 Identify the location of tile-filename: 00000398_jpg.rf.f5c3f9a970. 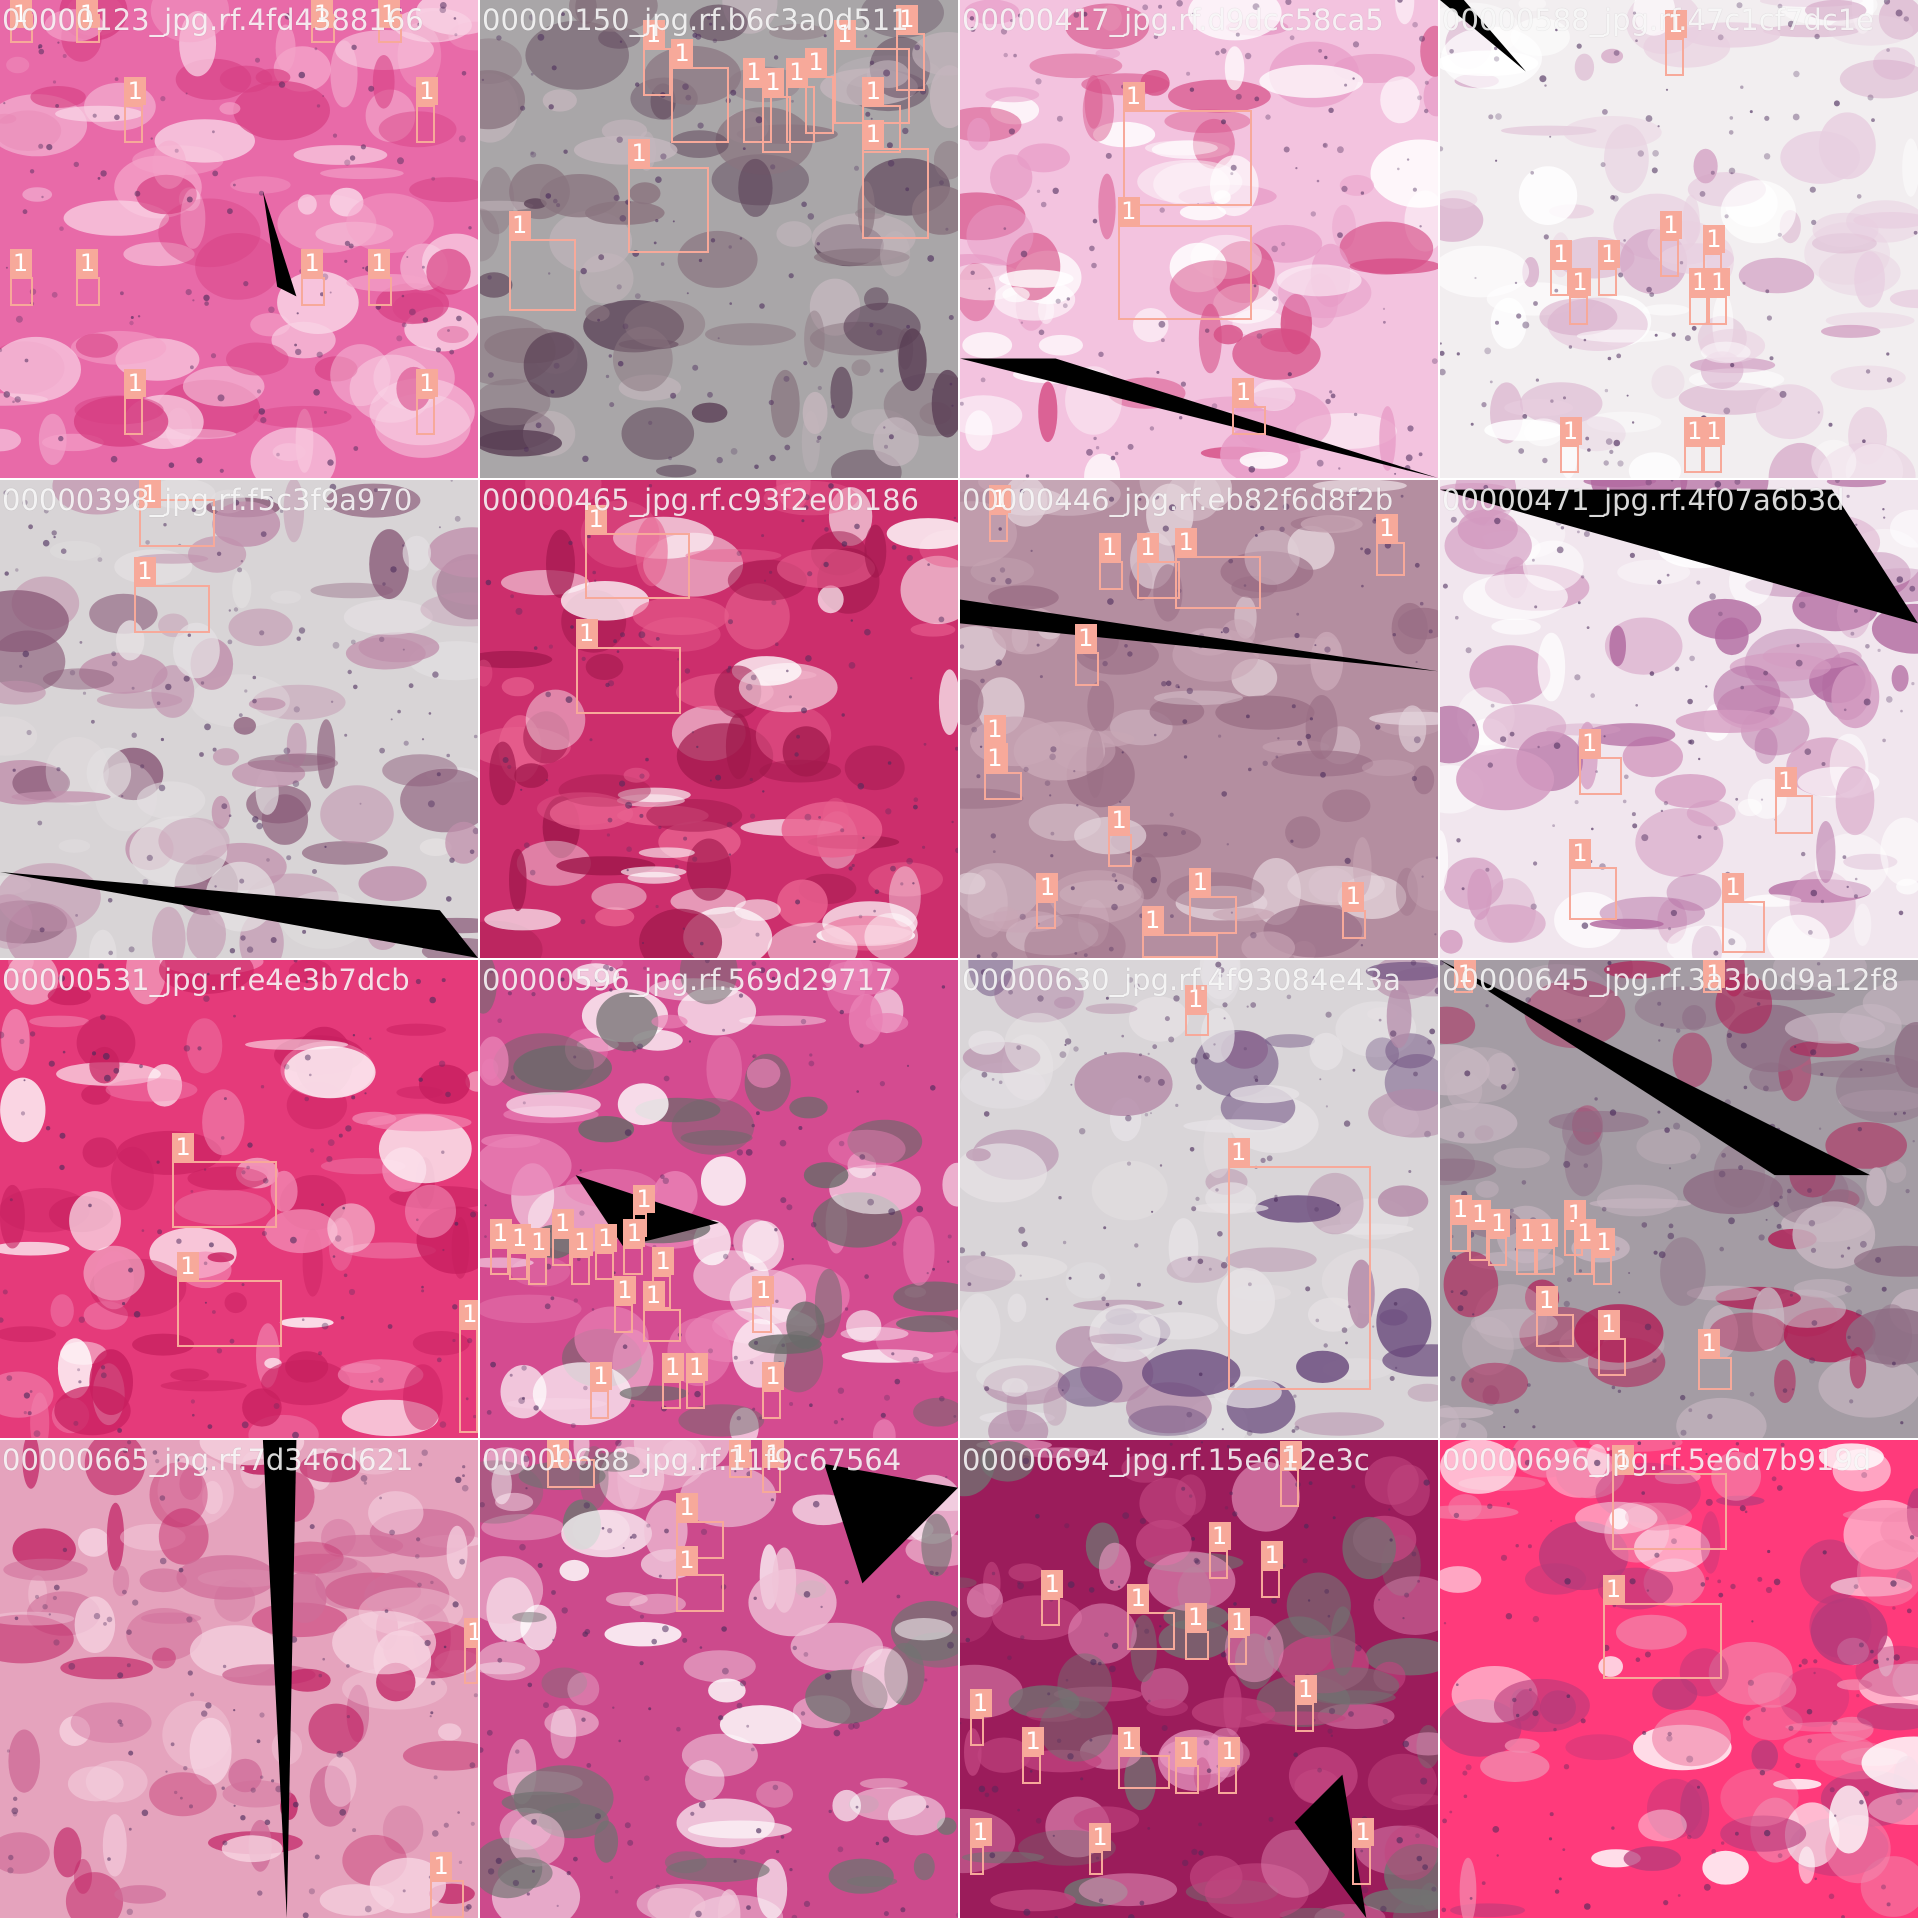
(207, 500).